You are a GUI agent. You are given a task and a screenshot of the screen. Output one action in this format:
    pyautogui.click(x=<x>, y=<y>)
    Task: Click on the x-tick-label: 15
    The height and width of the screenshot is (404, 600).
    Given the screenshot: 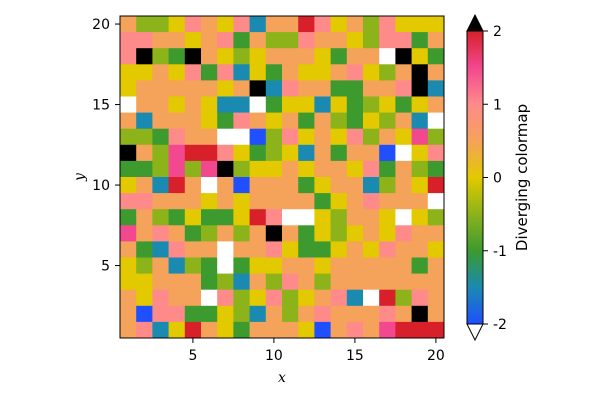 What is the action you would take?
    pyautogui.click(x=355, y=356)
    